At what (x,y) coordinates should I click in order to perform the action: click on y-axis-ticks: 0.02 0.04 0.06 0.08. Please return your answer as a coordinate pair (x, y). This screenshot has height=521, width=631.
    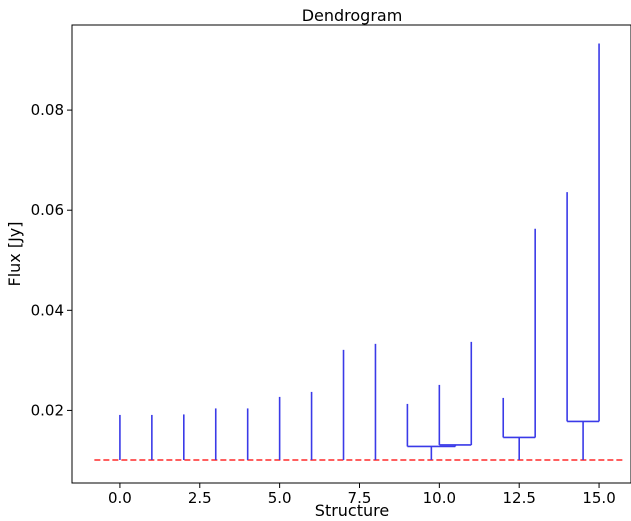
    Looking at the image, I should click on (51, 260).